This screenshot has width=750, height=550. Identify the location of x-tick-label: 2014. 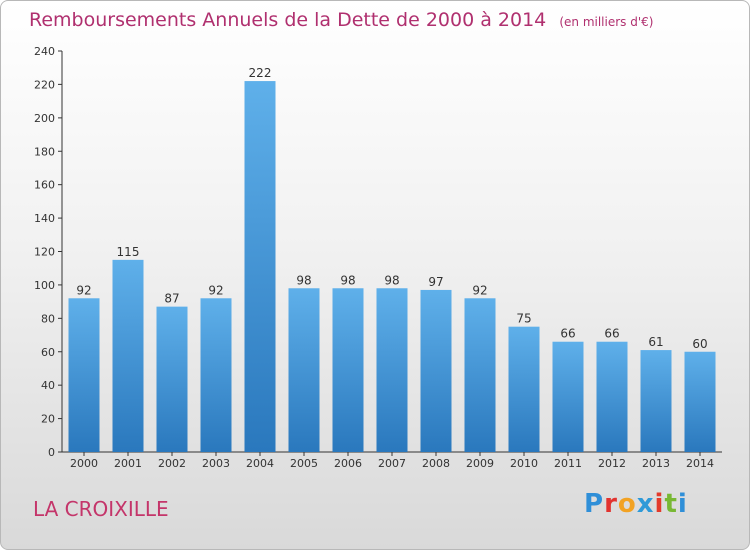
(700, 463).